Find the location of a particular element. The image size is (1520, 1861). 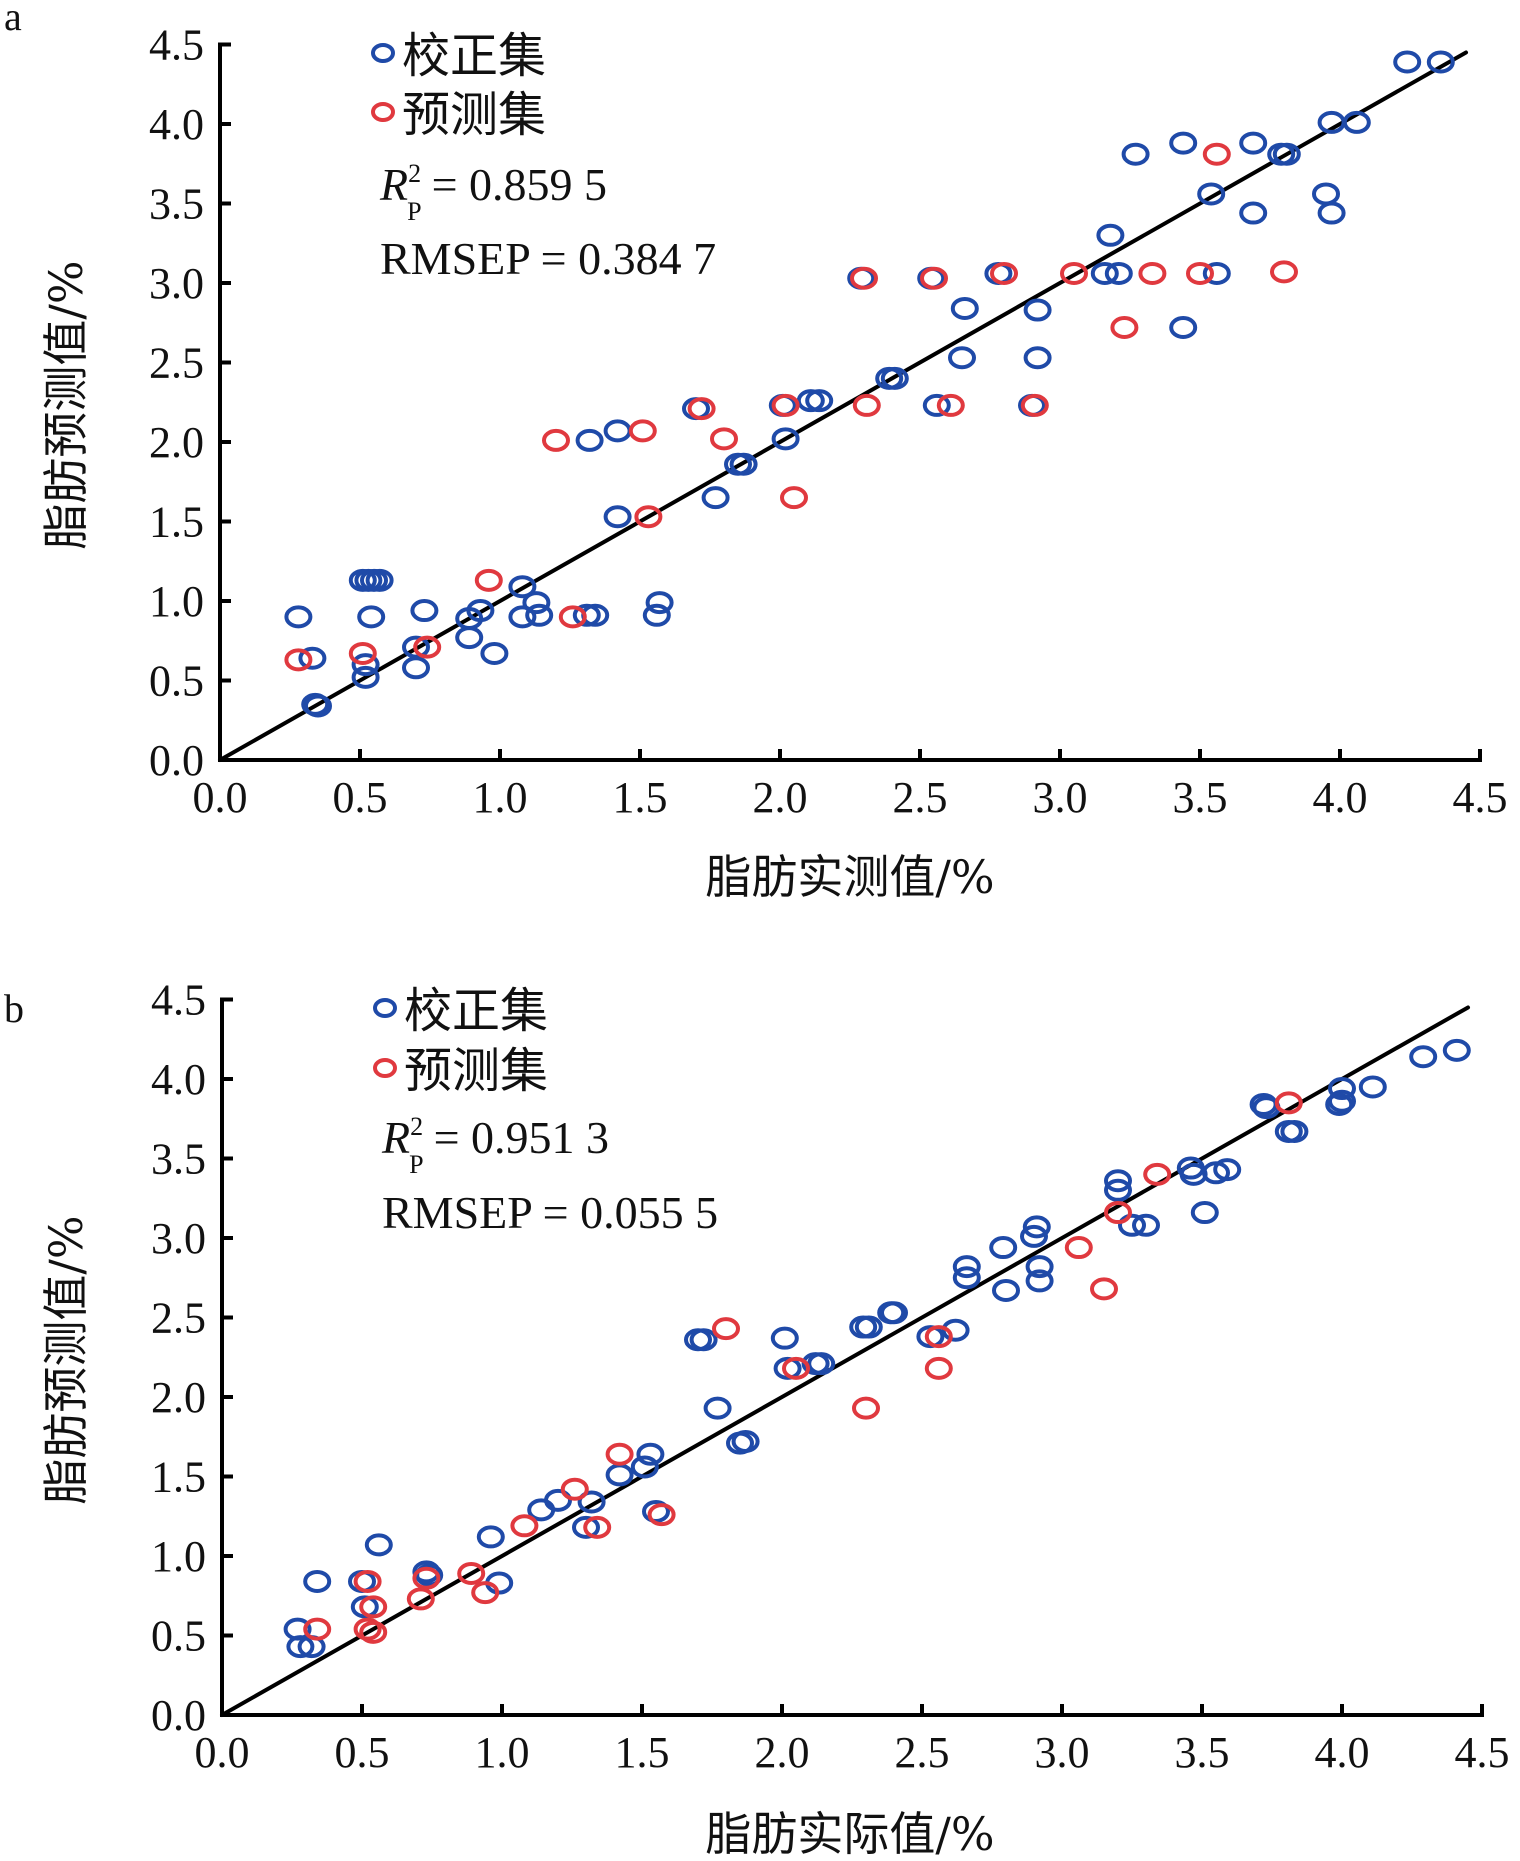

y-tick-label: 1.5 is located at coordinates (176, 522).